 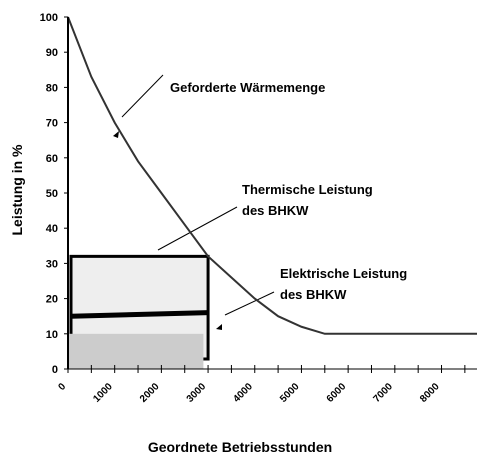 What do you see at coordinates (52, 88) in the screenshot?
I see `y-tick-label: 80` at bounding box center [52, 88].